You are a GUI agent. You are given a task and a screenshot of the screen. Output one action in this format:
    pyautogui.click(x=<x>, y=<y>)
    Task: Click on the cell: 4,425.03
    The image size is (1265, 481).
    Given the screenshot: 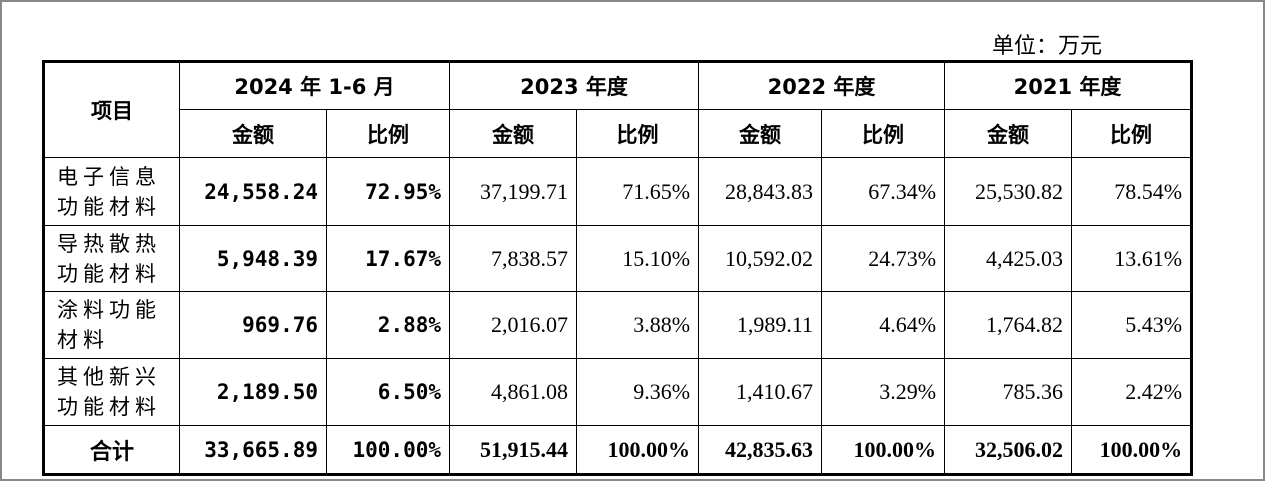 What is the action you would take?
    pyautogui.click(x=1008, y=258)
    